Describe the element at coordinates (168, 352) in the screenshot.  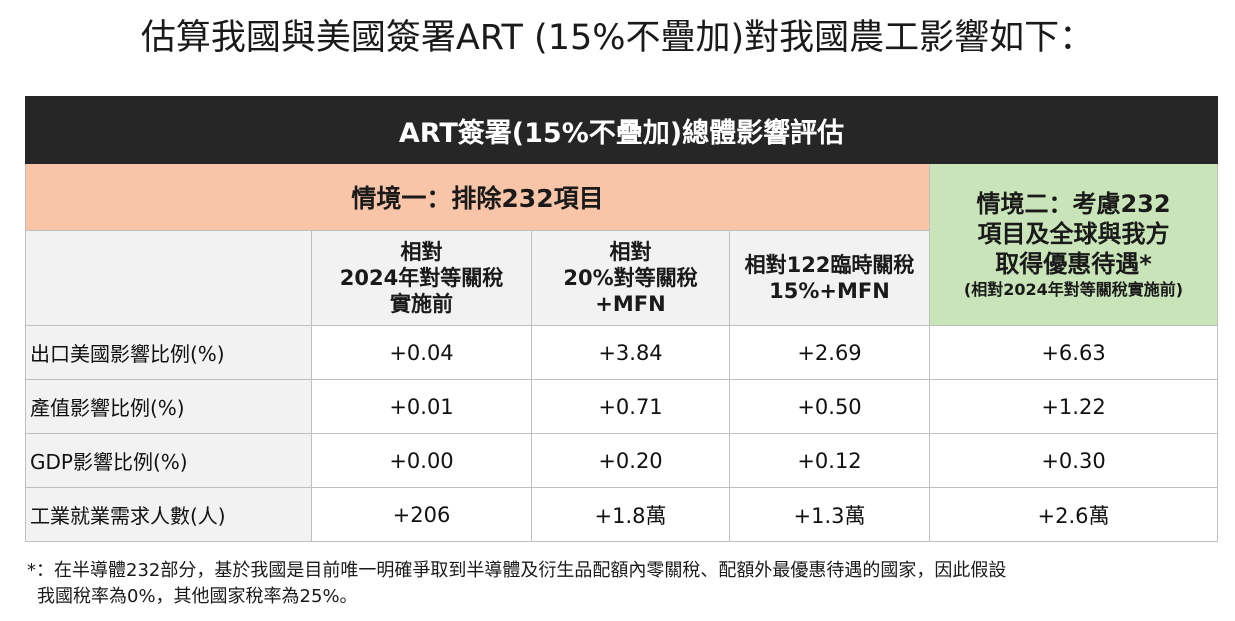
I see `row-label: 出口美國影響比例(%)` at that location.